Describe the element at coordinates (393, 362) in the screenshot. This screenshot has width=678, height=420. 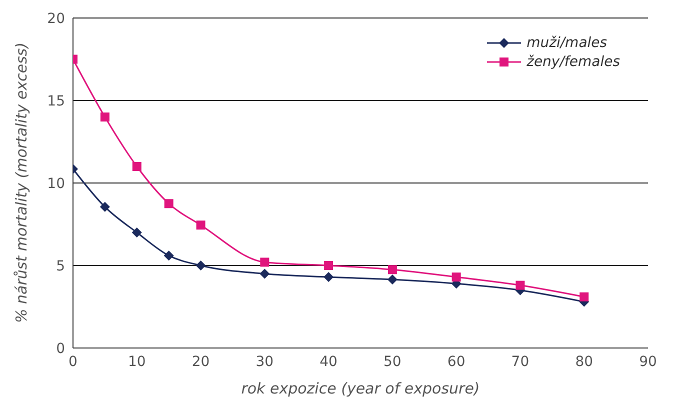
I see `x-tick-label: 50` at that location.